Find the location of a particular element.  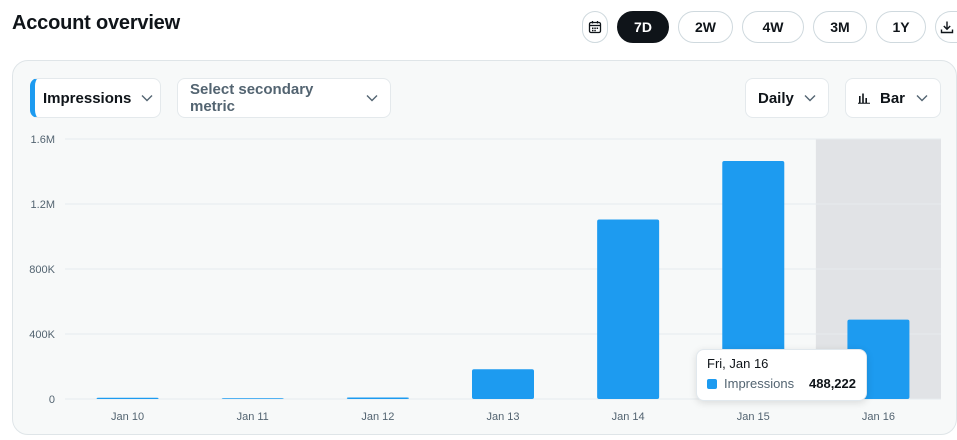

tooltip-row: Impressions 488,222 is located at coordinates (781, 383).